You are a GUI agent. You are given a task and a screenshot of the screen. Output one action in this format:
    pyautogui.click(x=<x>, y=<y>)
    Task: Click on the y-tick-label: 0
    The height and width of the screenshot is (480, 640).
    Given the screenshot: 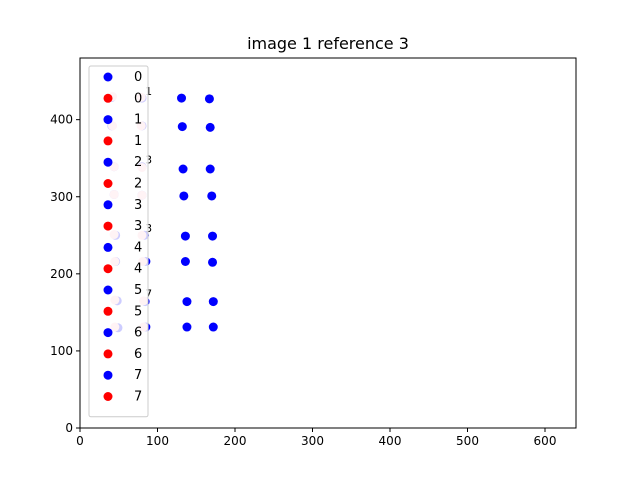 What is the action you would take?
    pyautogui.click(x=69, y=428)
    